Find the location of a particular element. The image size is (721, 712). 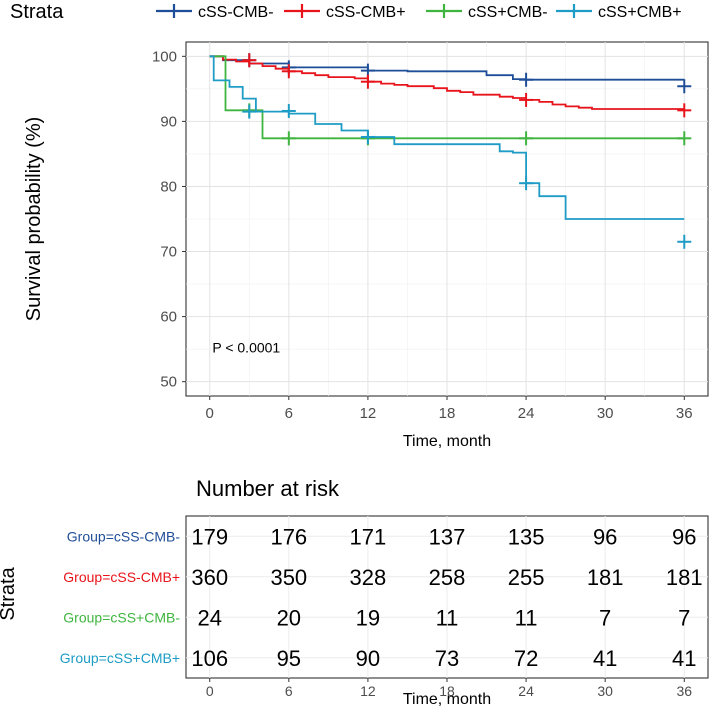

series-cSS-CMB+ is located at coordinates (450, 85).